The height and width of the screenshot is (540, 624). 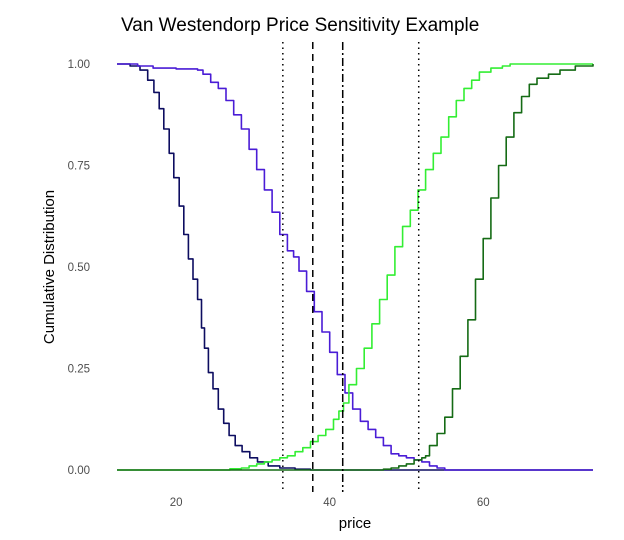 I want to click on y-axis-title: Cumulative Distribution, so click(x=49, y=267).